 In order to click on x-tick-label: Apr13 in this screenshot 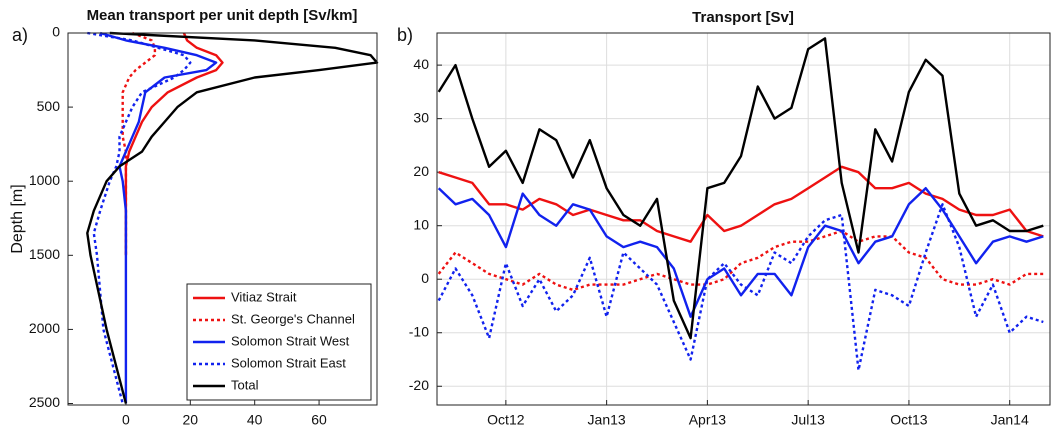, I will do `click(708, 420)`.